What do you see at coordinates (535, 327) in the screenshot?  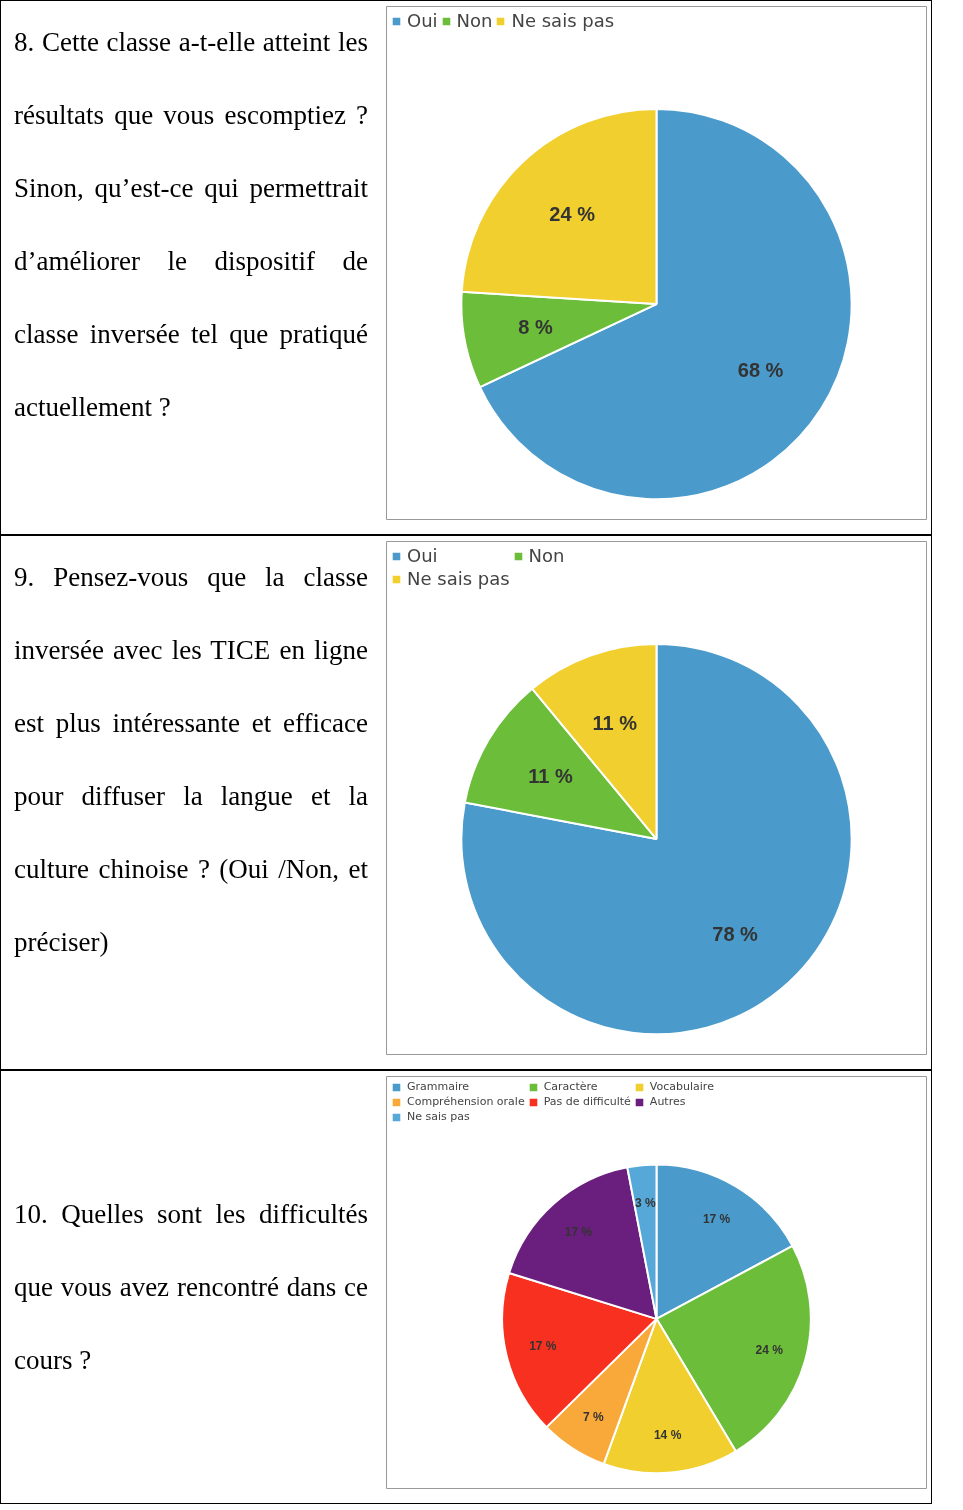 I see `data-label: 8 %` at bounding box center [535, 327].